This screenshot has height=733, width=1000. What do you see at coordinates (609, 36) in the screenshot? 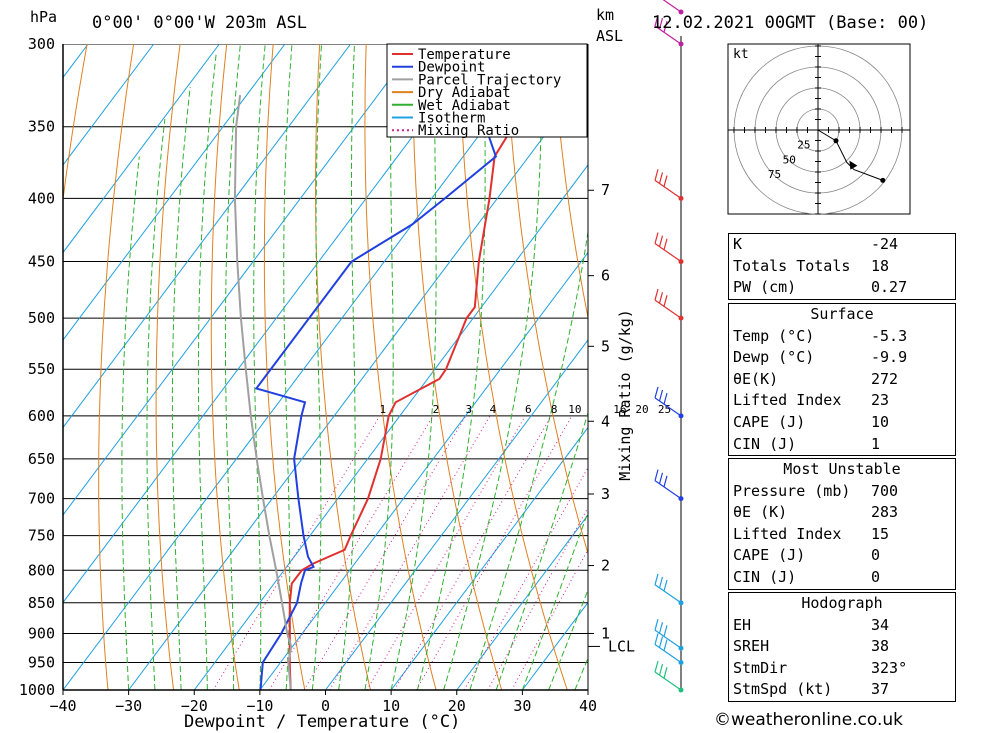
I see `asl-label: ASL` at bounding box center [609, 36].